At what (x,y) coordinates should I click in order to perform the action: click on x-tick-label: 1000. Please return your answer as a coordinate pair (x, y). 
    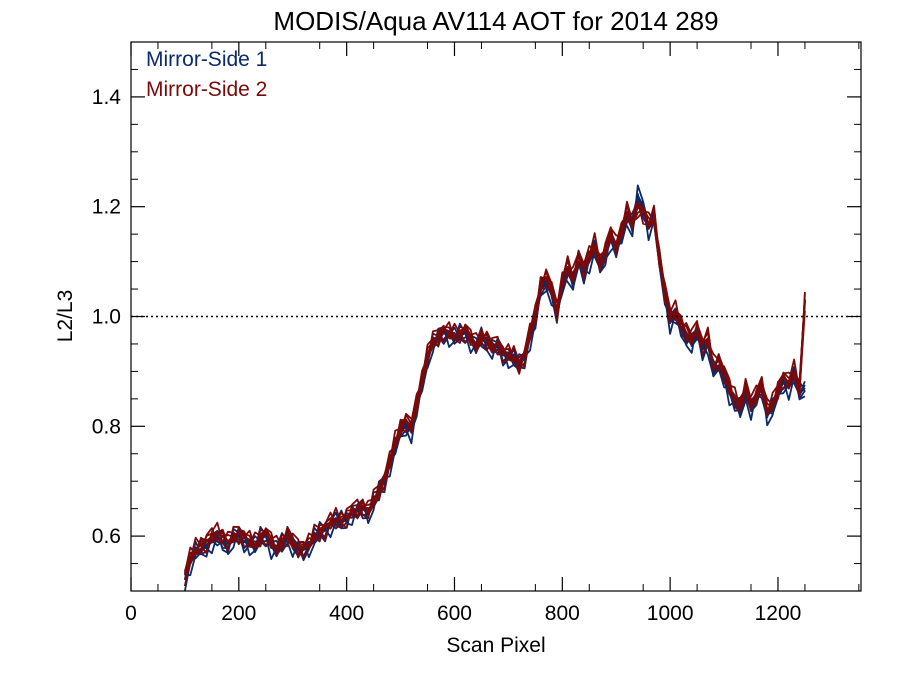
    Looking at the image, I should click on (670, 613).